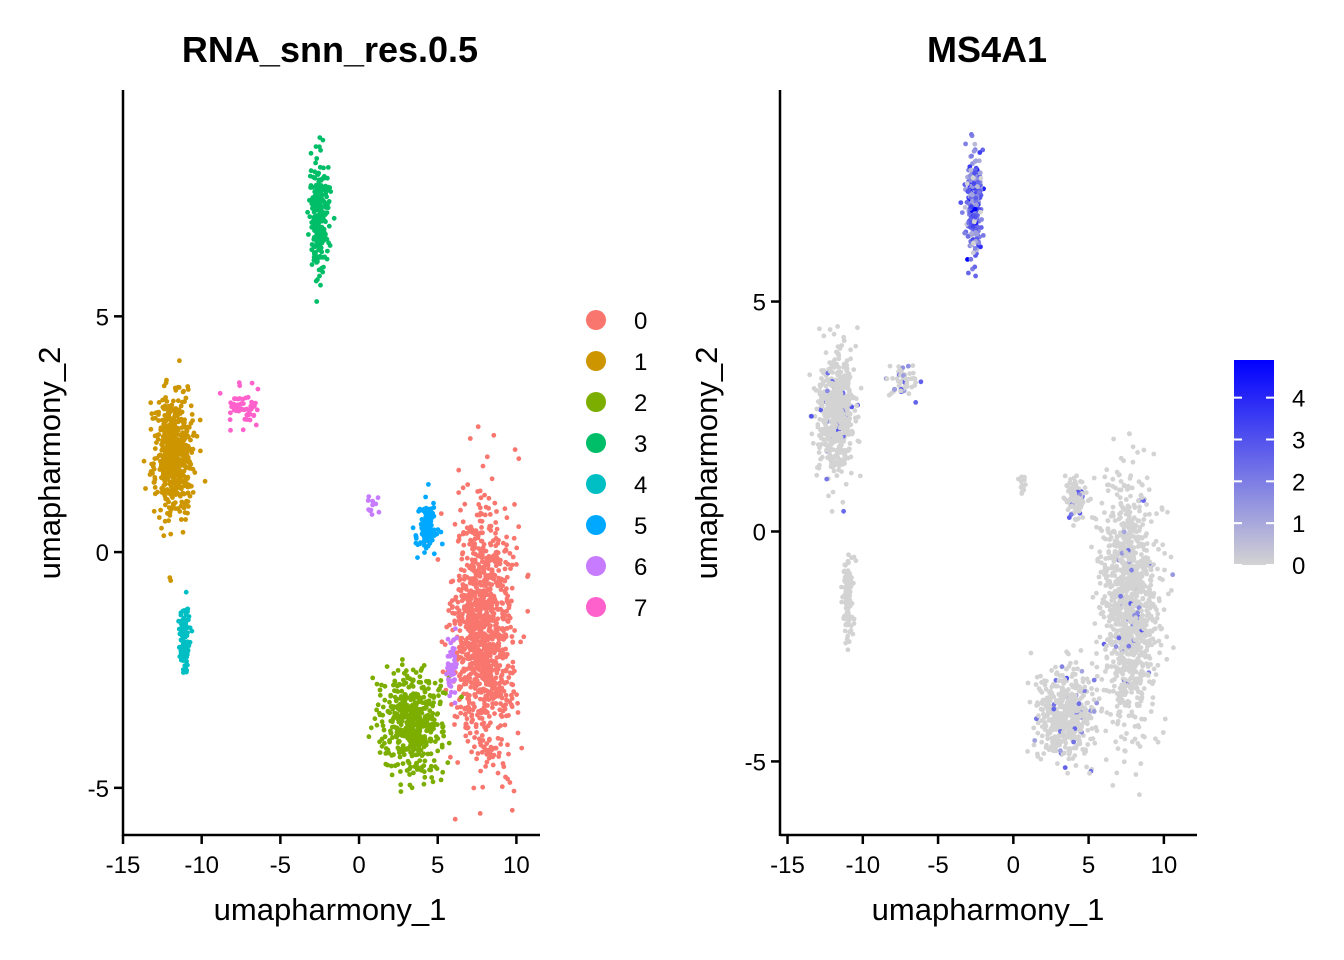 Image resolution: width=1344 pixels, height=960 pixels. What do you see at coordinates (330, 49) in the screenshot?
I see `left-chart-title: RNA_snn_res.0.5` at bounding box center [330, 49].